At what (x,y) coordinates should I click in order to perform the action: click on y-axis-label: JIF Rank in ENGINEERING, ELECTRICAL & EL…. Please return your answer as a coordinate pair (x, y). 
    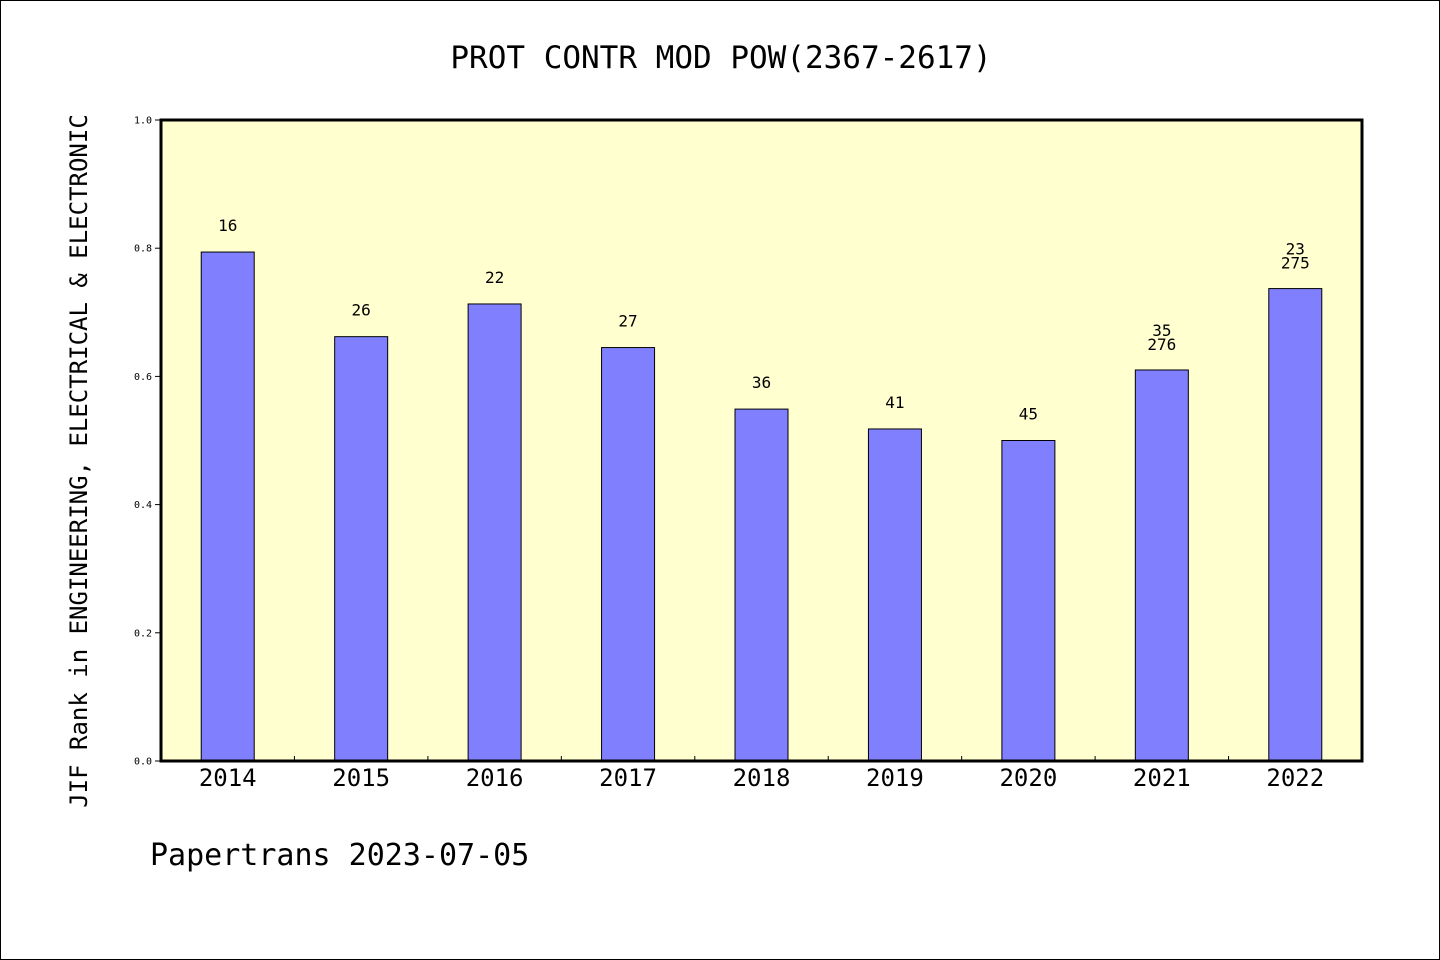
    Looking at the image, I should click on (79, 461).